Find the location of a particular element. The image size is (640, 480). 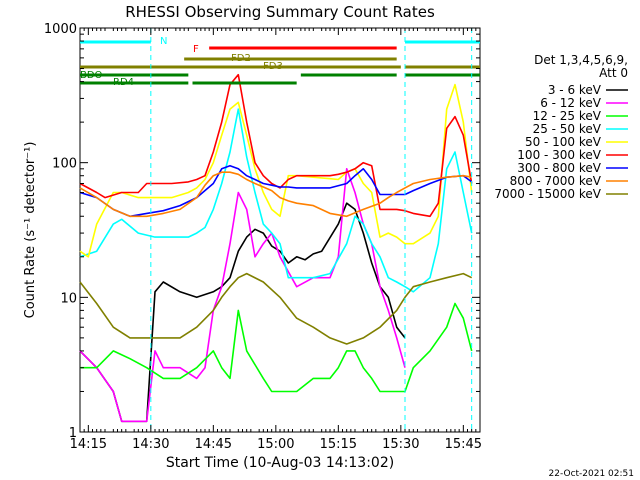

legend-header-line: Att 0 is located at coordinates (613, 73).